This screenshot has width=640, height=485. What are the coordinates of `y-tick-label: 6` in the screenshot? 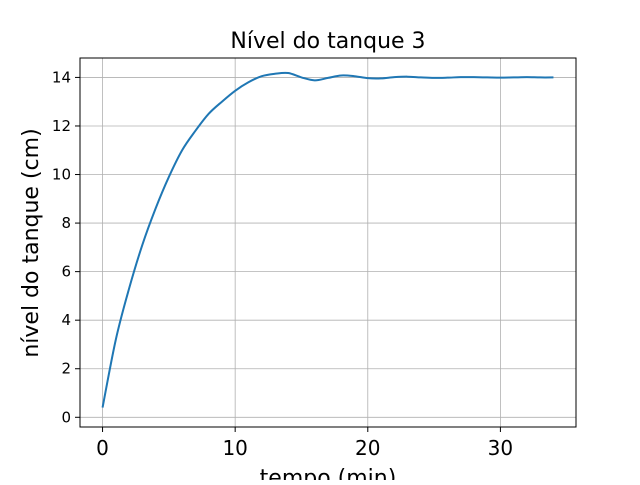 It's located at (66, 272).